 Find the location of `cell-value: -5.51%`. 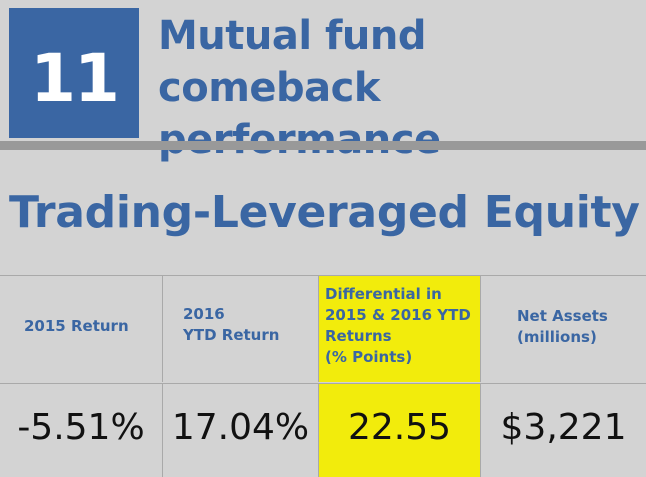

cell-value: -5.51% is located at coordinates (81, 427).